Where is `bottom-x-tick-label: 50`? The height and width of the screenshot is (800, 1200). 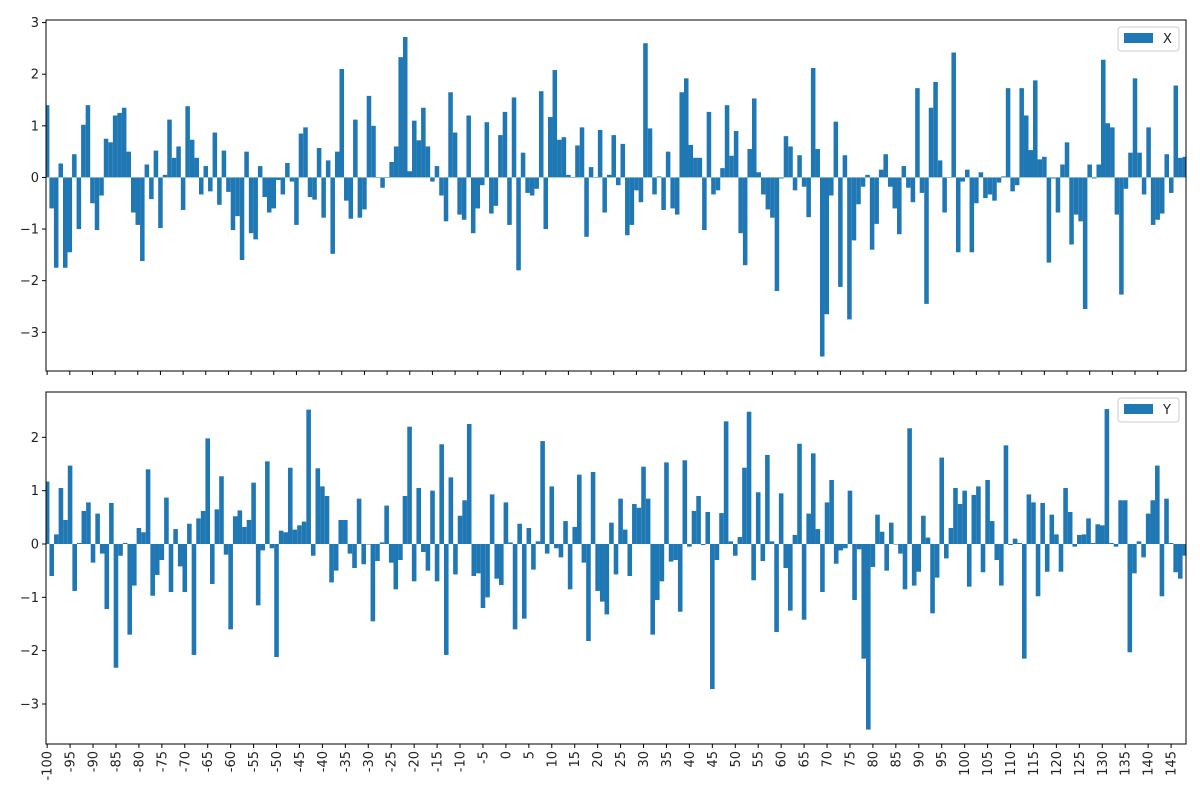
bottom-x-tick-label: 50 is located at coordinates (736, 759).